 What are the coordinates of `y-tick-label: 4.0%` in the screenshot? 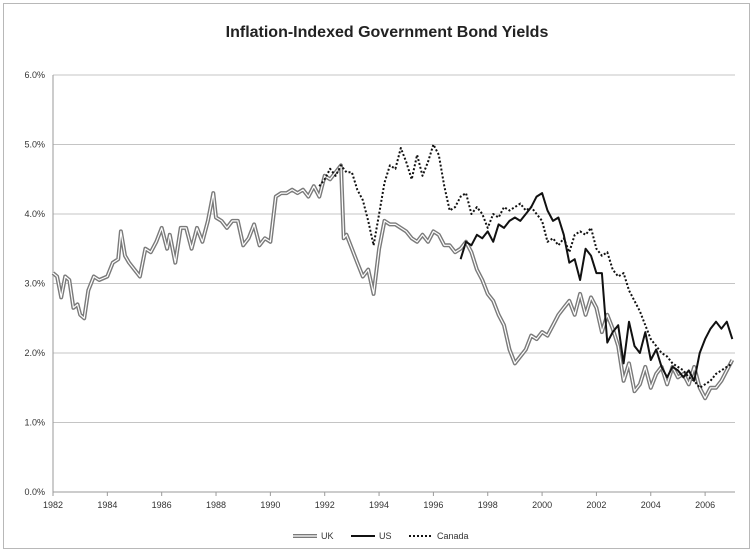 It's located at (34, 214).